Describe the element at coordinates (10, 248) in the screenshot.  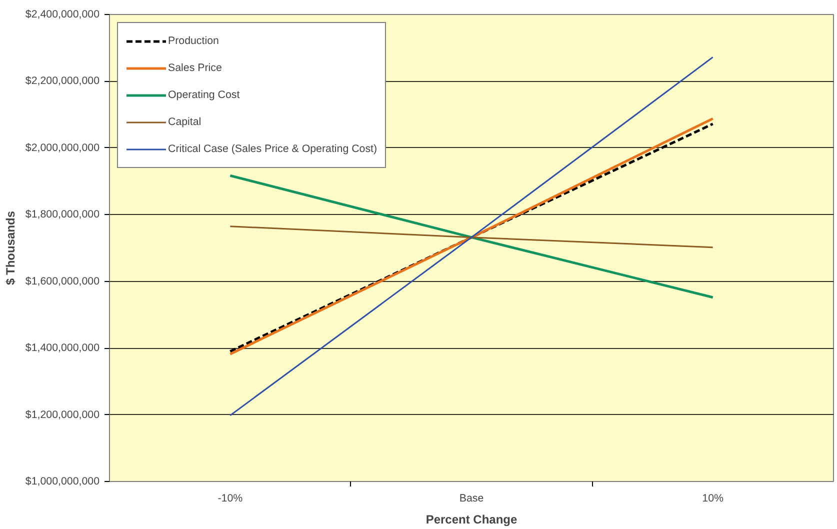
I see `y-axis-title: $ Thousands` at that location.